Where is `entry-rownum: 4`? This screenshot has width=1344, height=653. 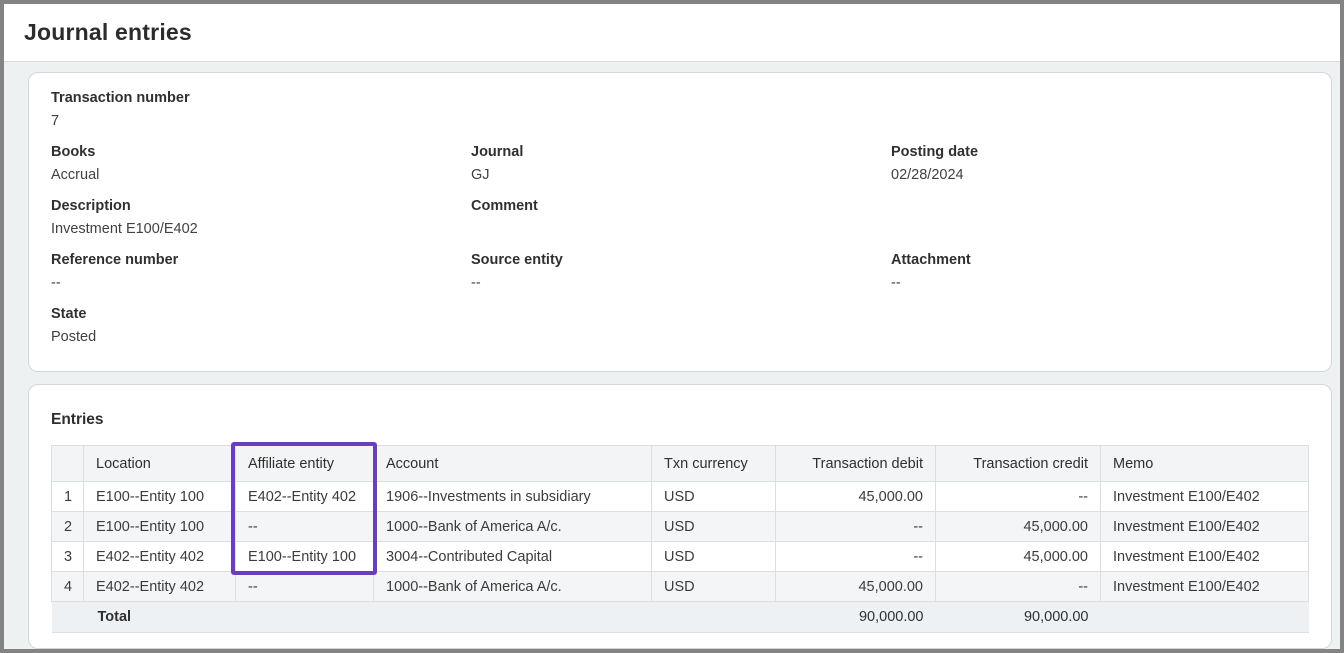
entry-rownum: 4 is located at coordinates (67, 586).